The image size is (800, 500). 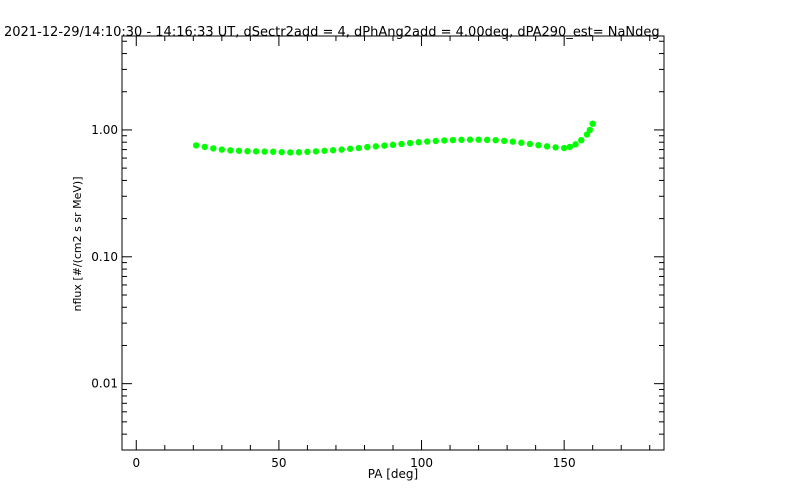 I want to click on data-points, so click(x=394, y=138).